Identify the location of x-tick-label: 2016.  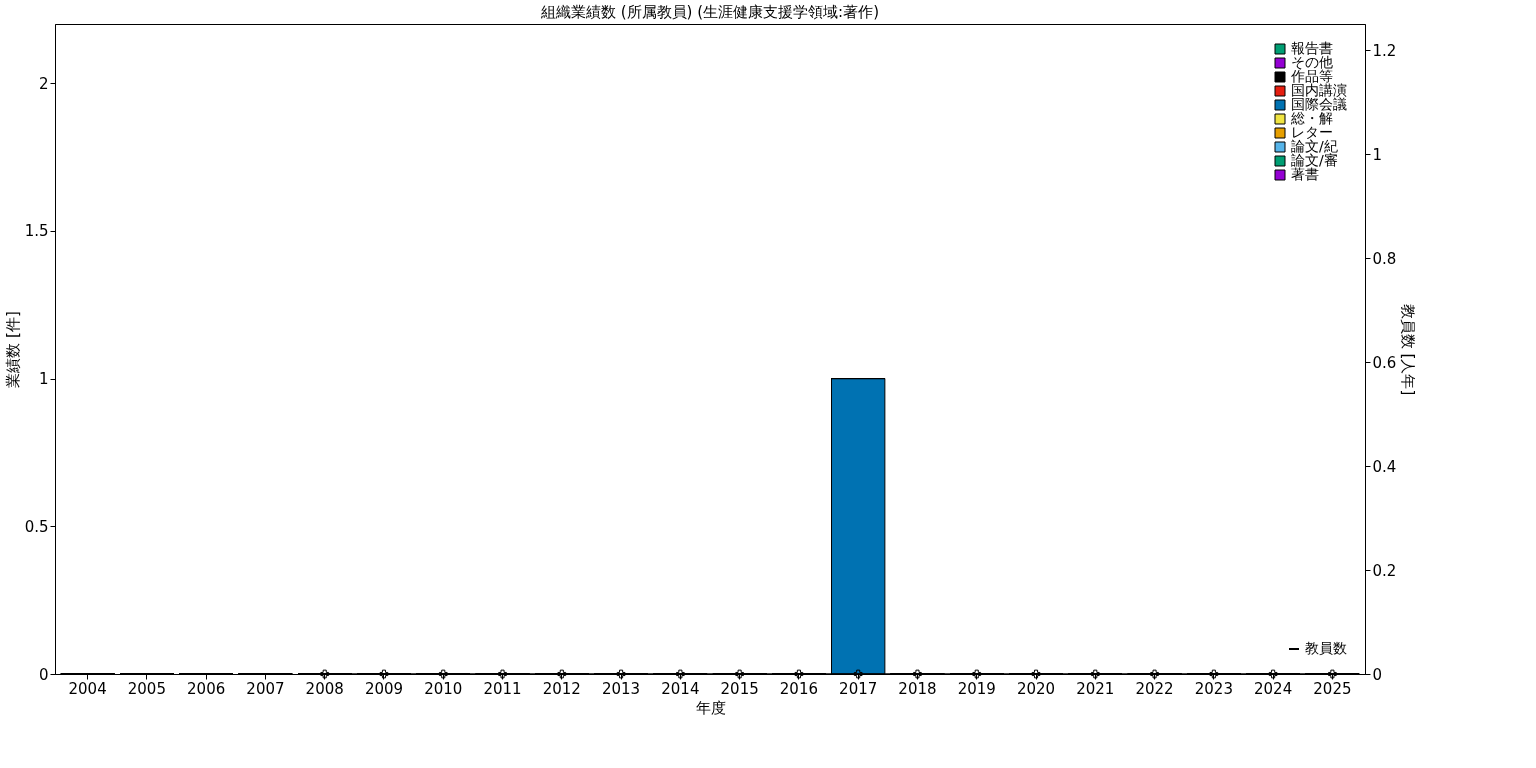
(799, 688).